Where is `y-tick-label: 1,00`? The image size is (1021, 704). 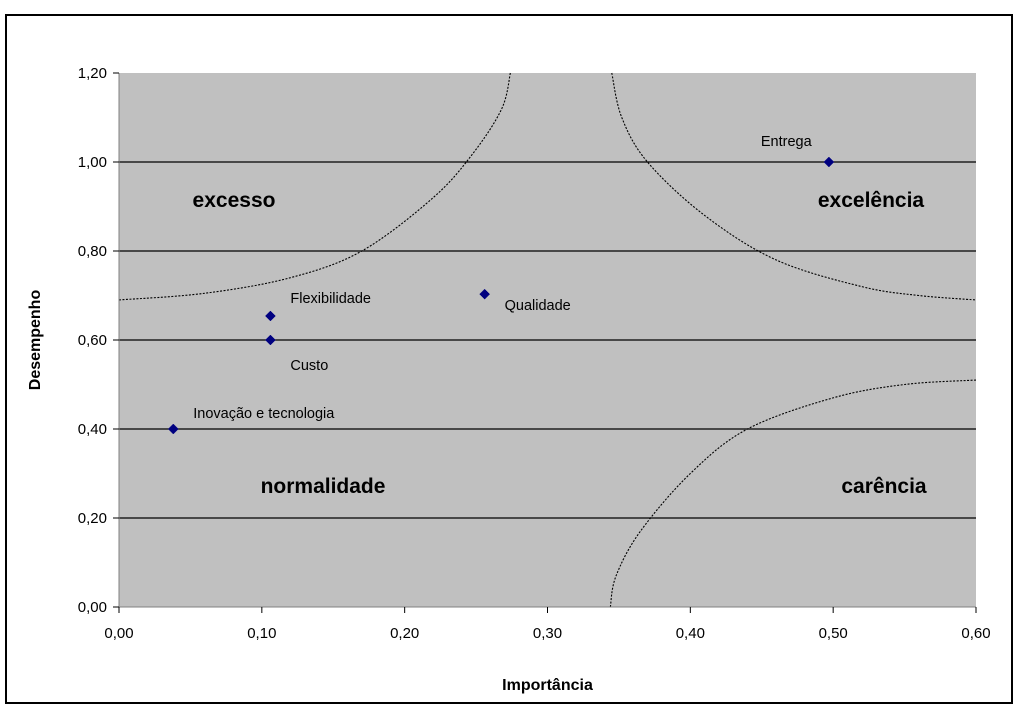 y-tick-label: 1,00 is located at coordinates (92, 162).